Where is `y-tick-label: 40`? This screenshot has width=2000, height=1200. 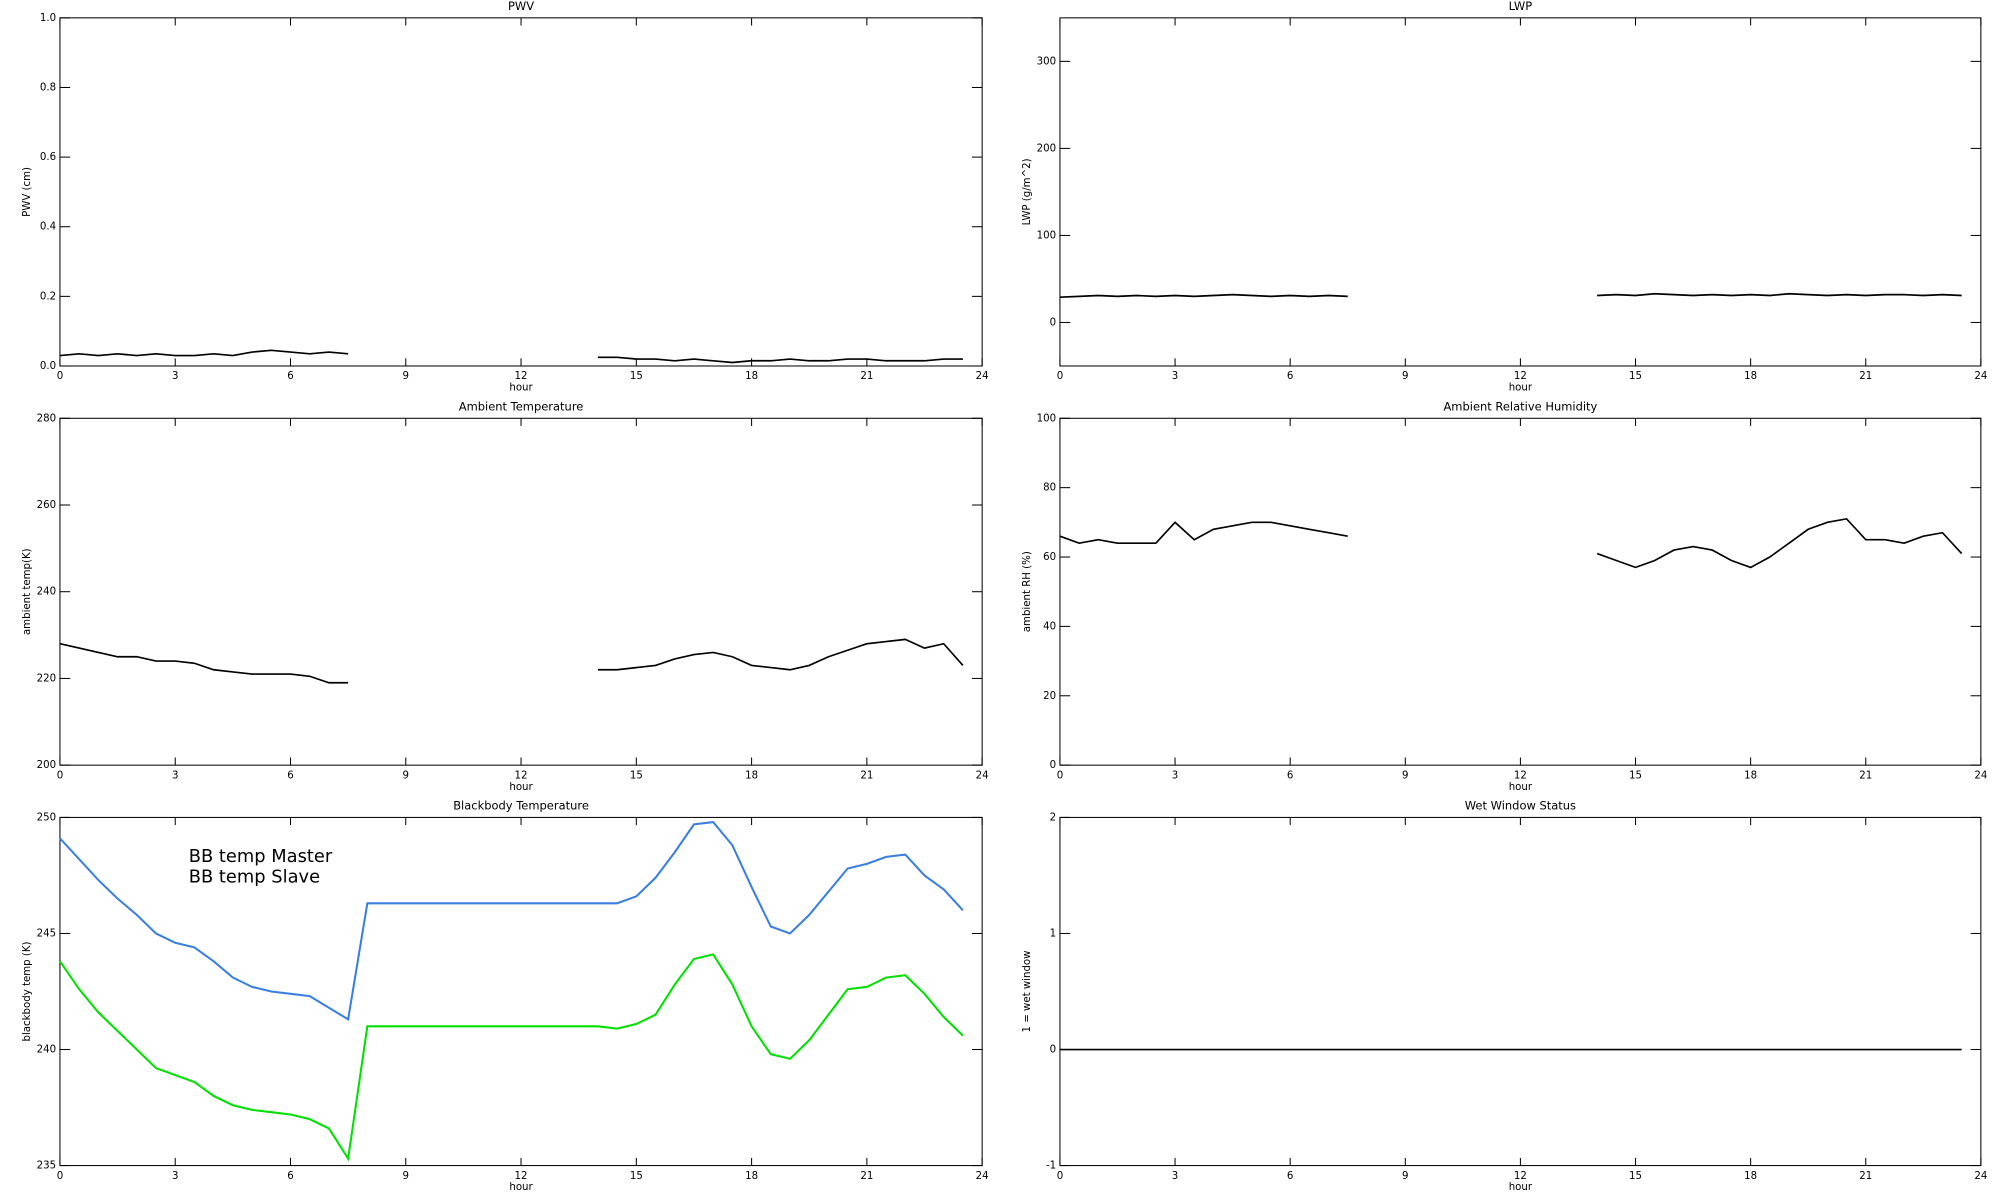 y-tick-label: 40 is located at coordinates (1049, 626).